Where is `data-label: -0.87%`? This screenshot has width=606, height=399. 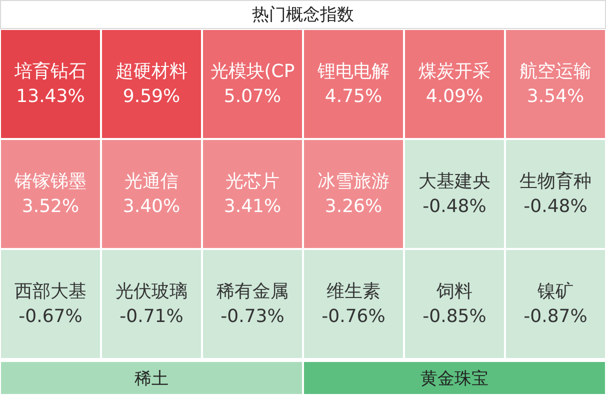 data-label: -0.87% is located at coordinates (556, 316).